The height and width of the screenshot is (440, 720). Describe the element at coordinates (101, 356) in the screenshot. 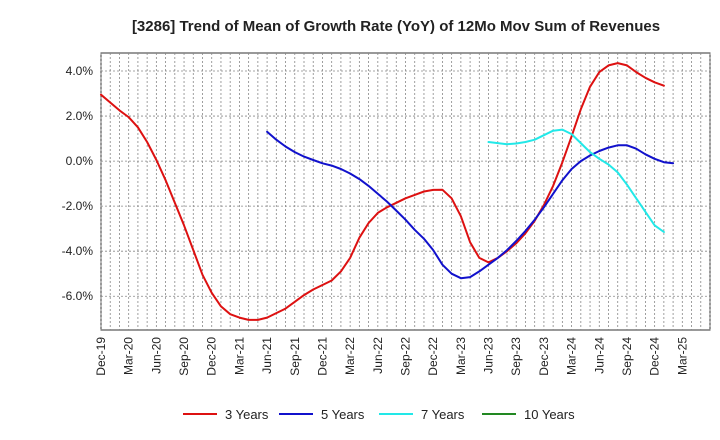

I see `x-tick-label: Dec-19` at that location.